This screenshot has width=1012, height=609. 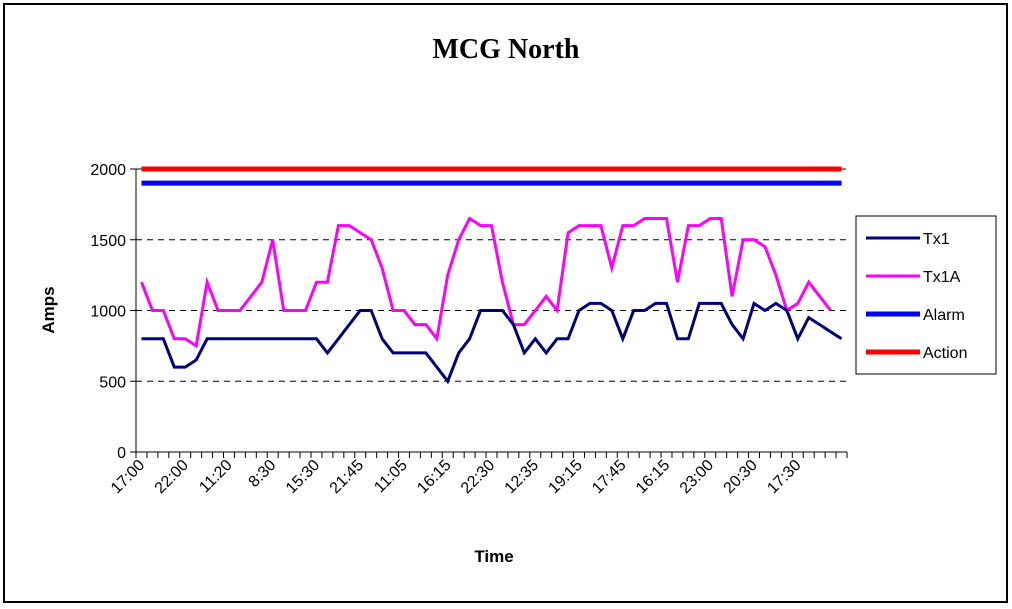 I want to click on series-line-tx1a, so click(x=486, y=282).